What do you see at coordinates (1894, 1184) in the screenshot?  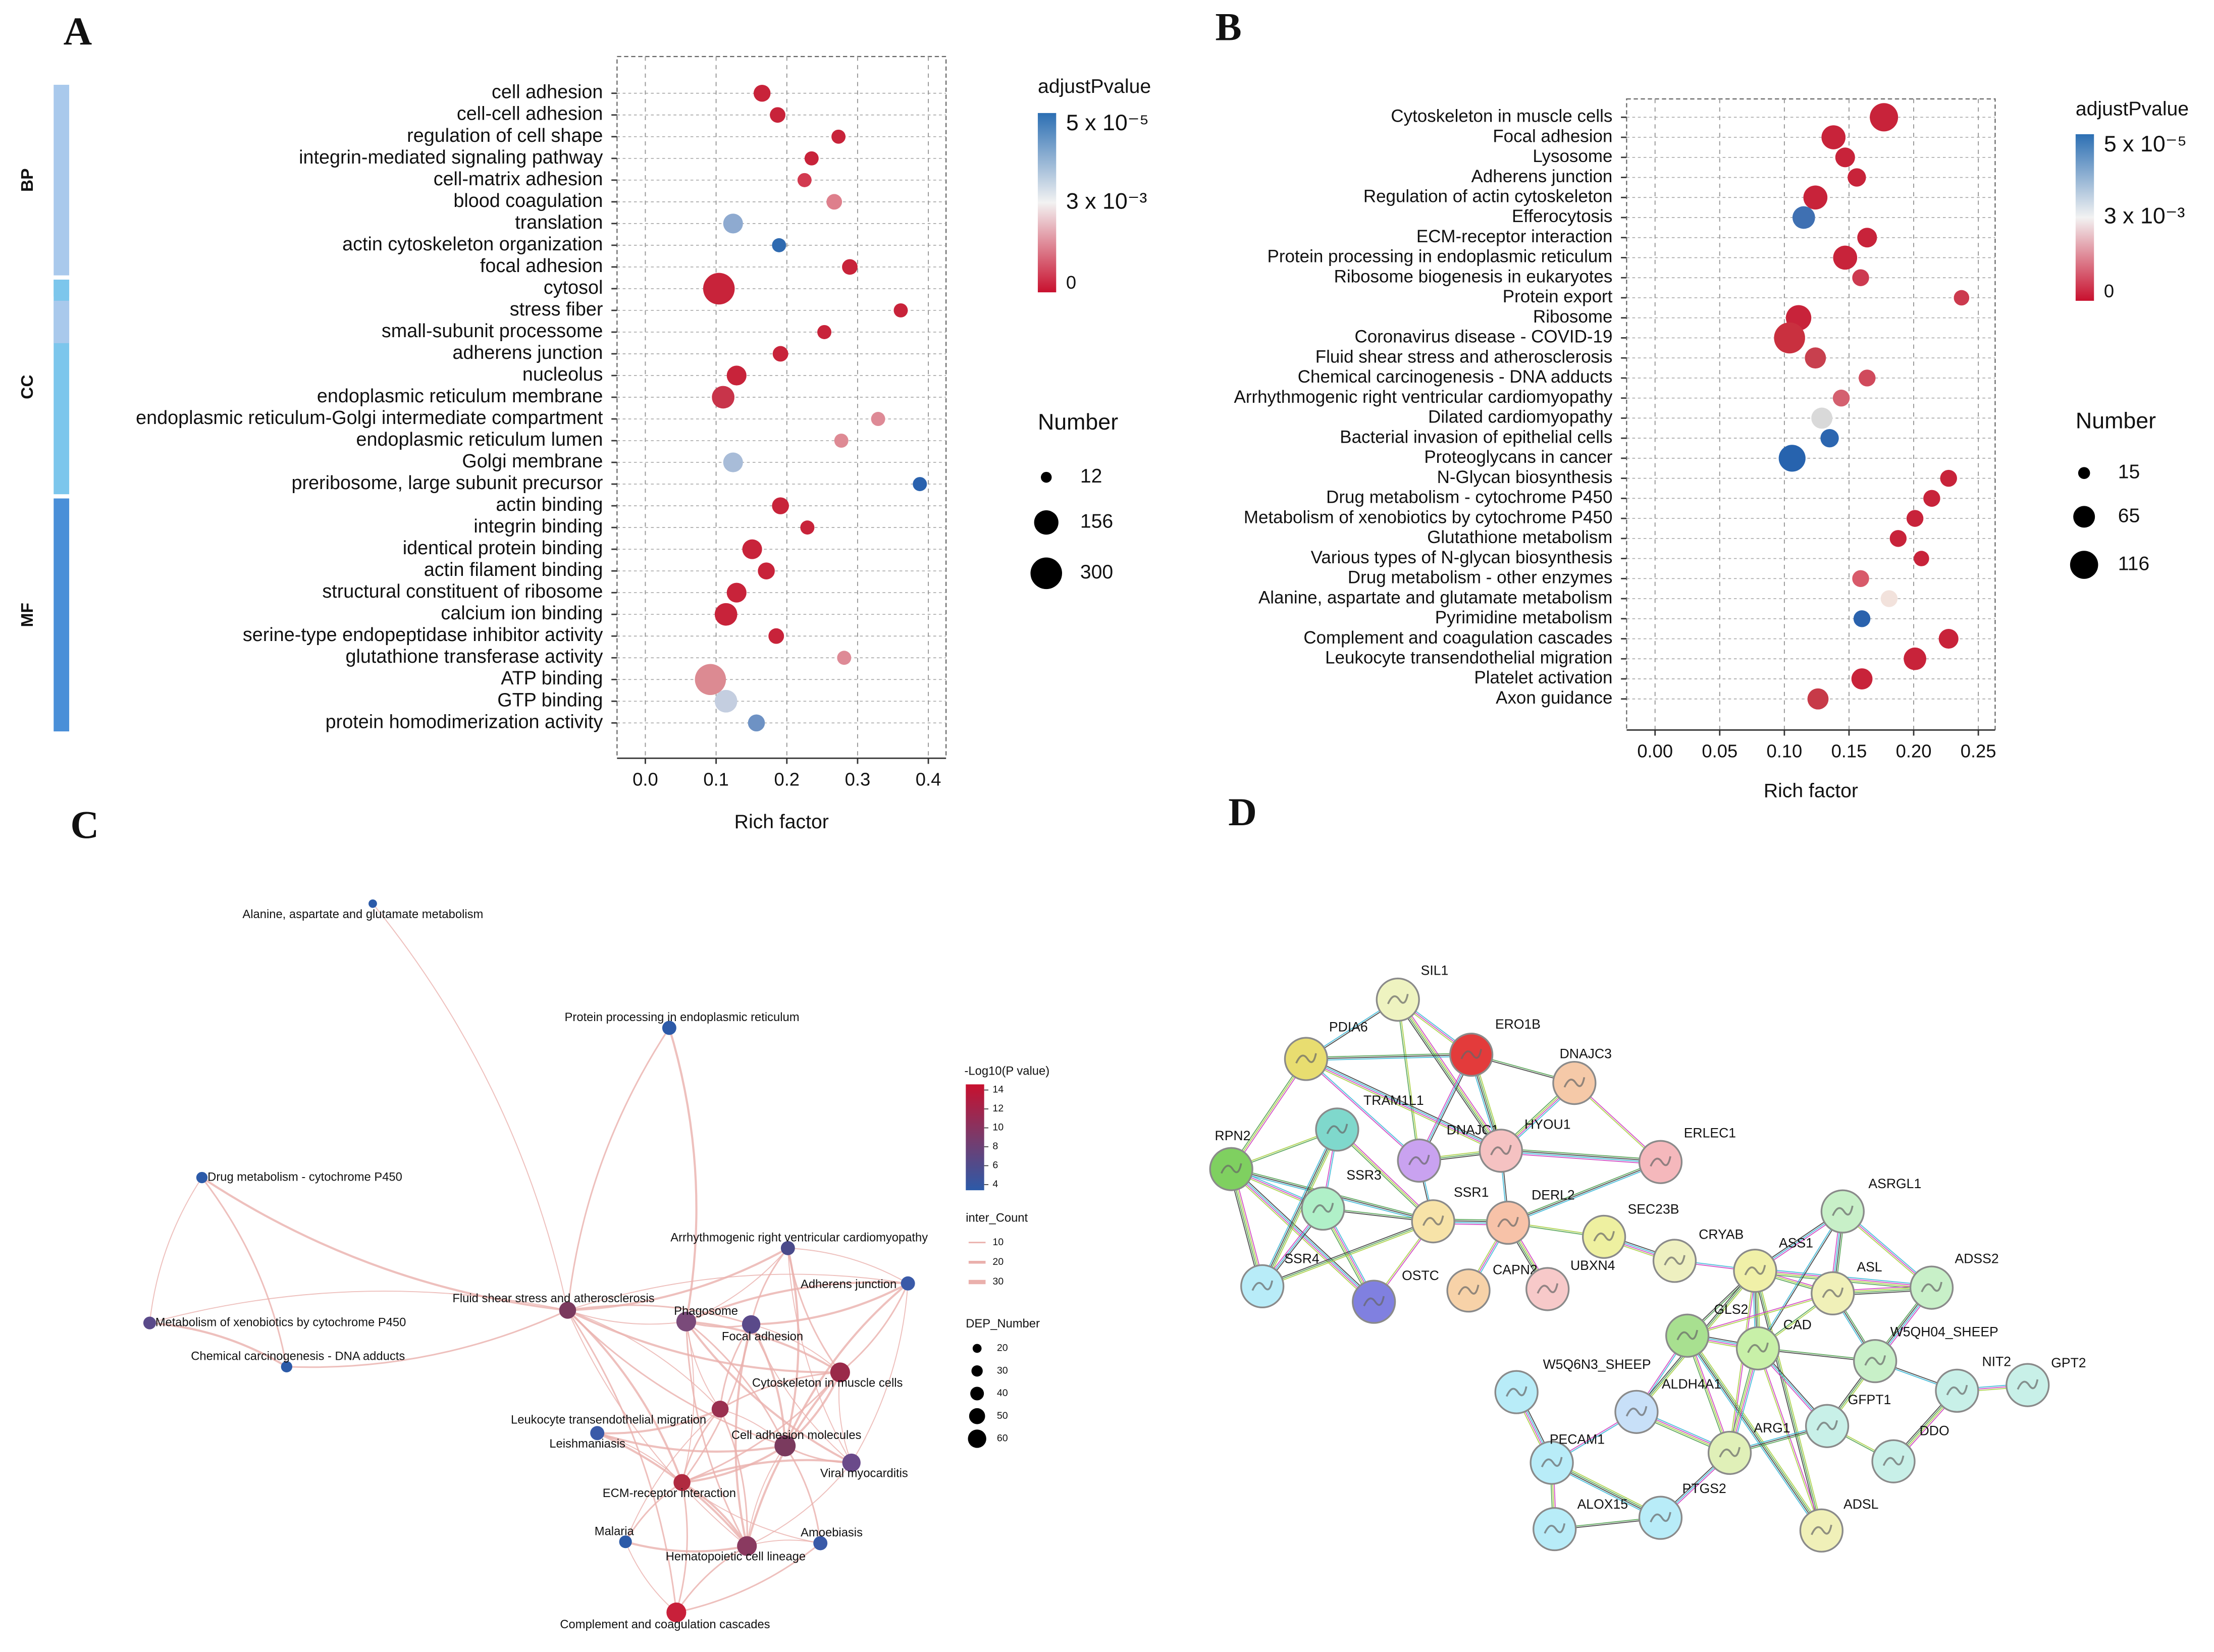 I see `node-label: ASRGL1` at bounding box center [1894, 1184].